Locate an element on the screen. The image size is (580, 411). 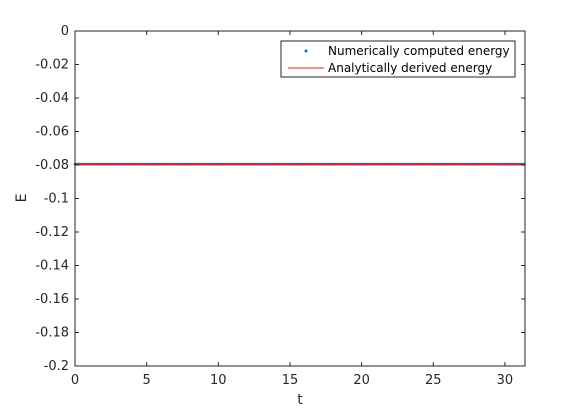
legend-marker is located at coordinates (306, 51).